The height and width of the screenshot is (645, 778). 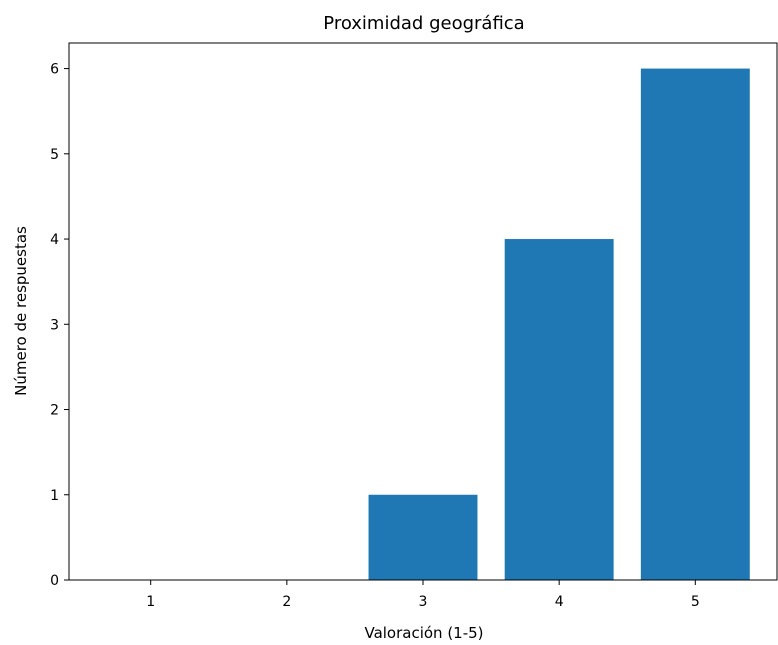 I want to click on y-tick-label: 2, so click(x=54, y=411).